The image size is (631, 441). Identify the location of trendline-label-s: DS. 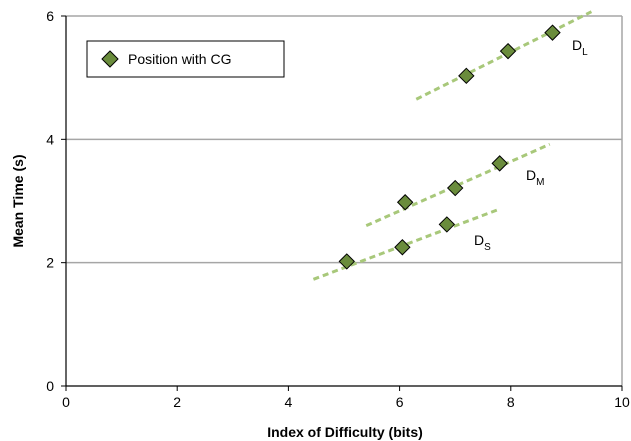
(482, 242).